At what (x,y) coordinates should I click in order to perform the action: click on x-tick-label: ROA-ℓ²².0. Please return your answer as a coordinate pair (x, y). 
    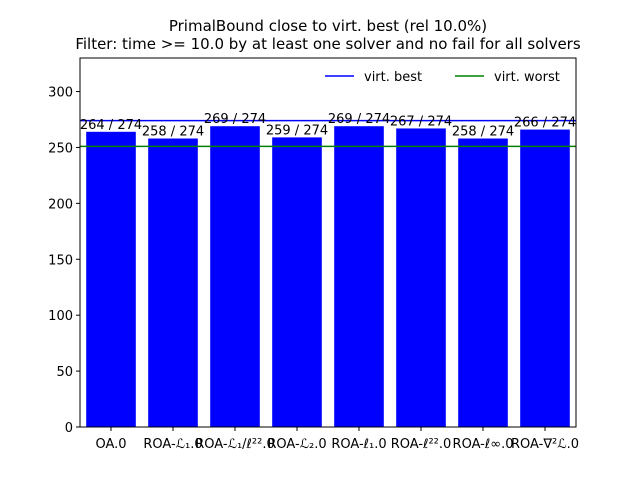
    Looking at the image, I should click on (421, 444).